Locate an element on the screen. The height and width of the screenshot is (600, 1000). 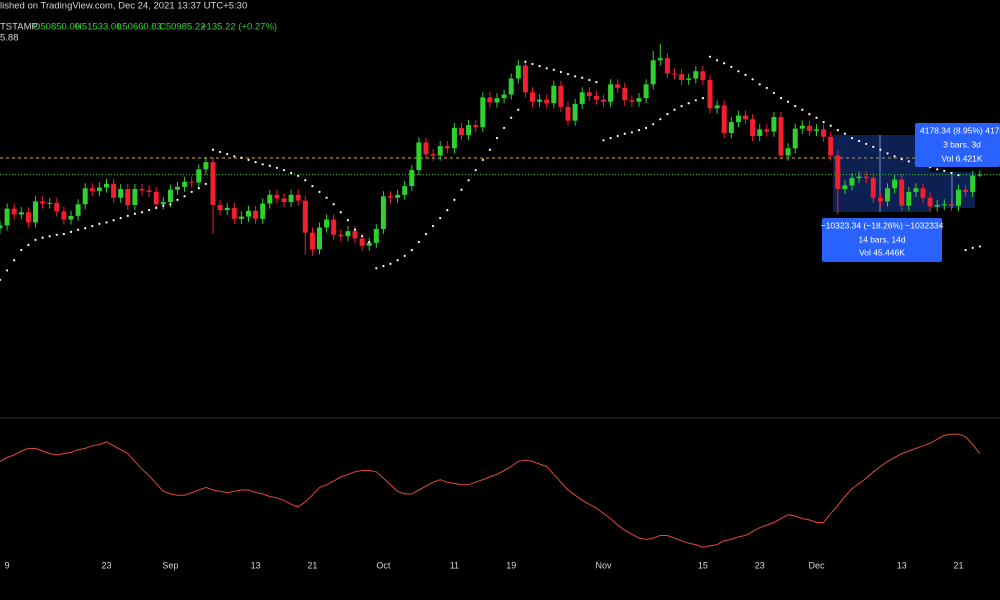
ohlc-high: H51533.00 is located at coordinates (98, 27).